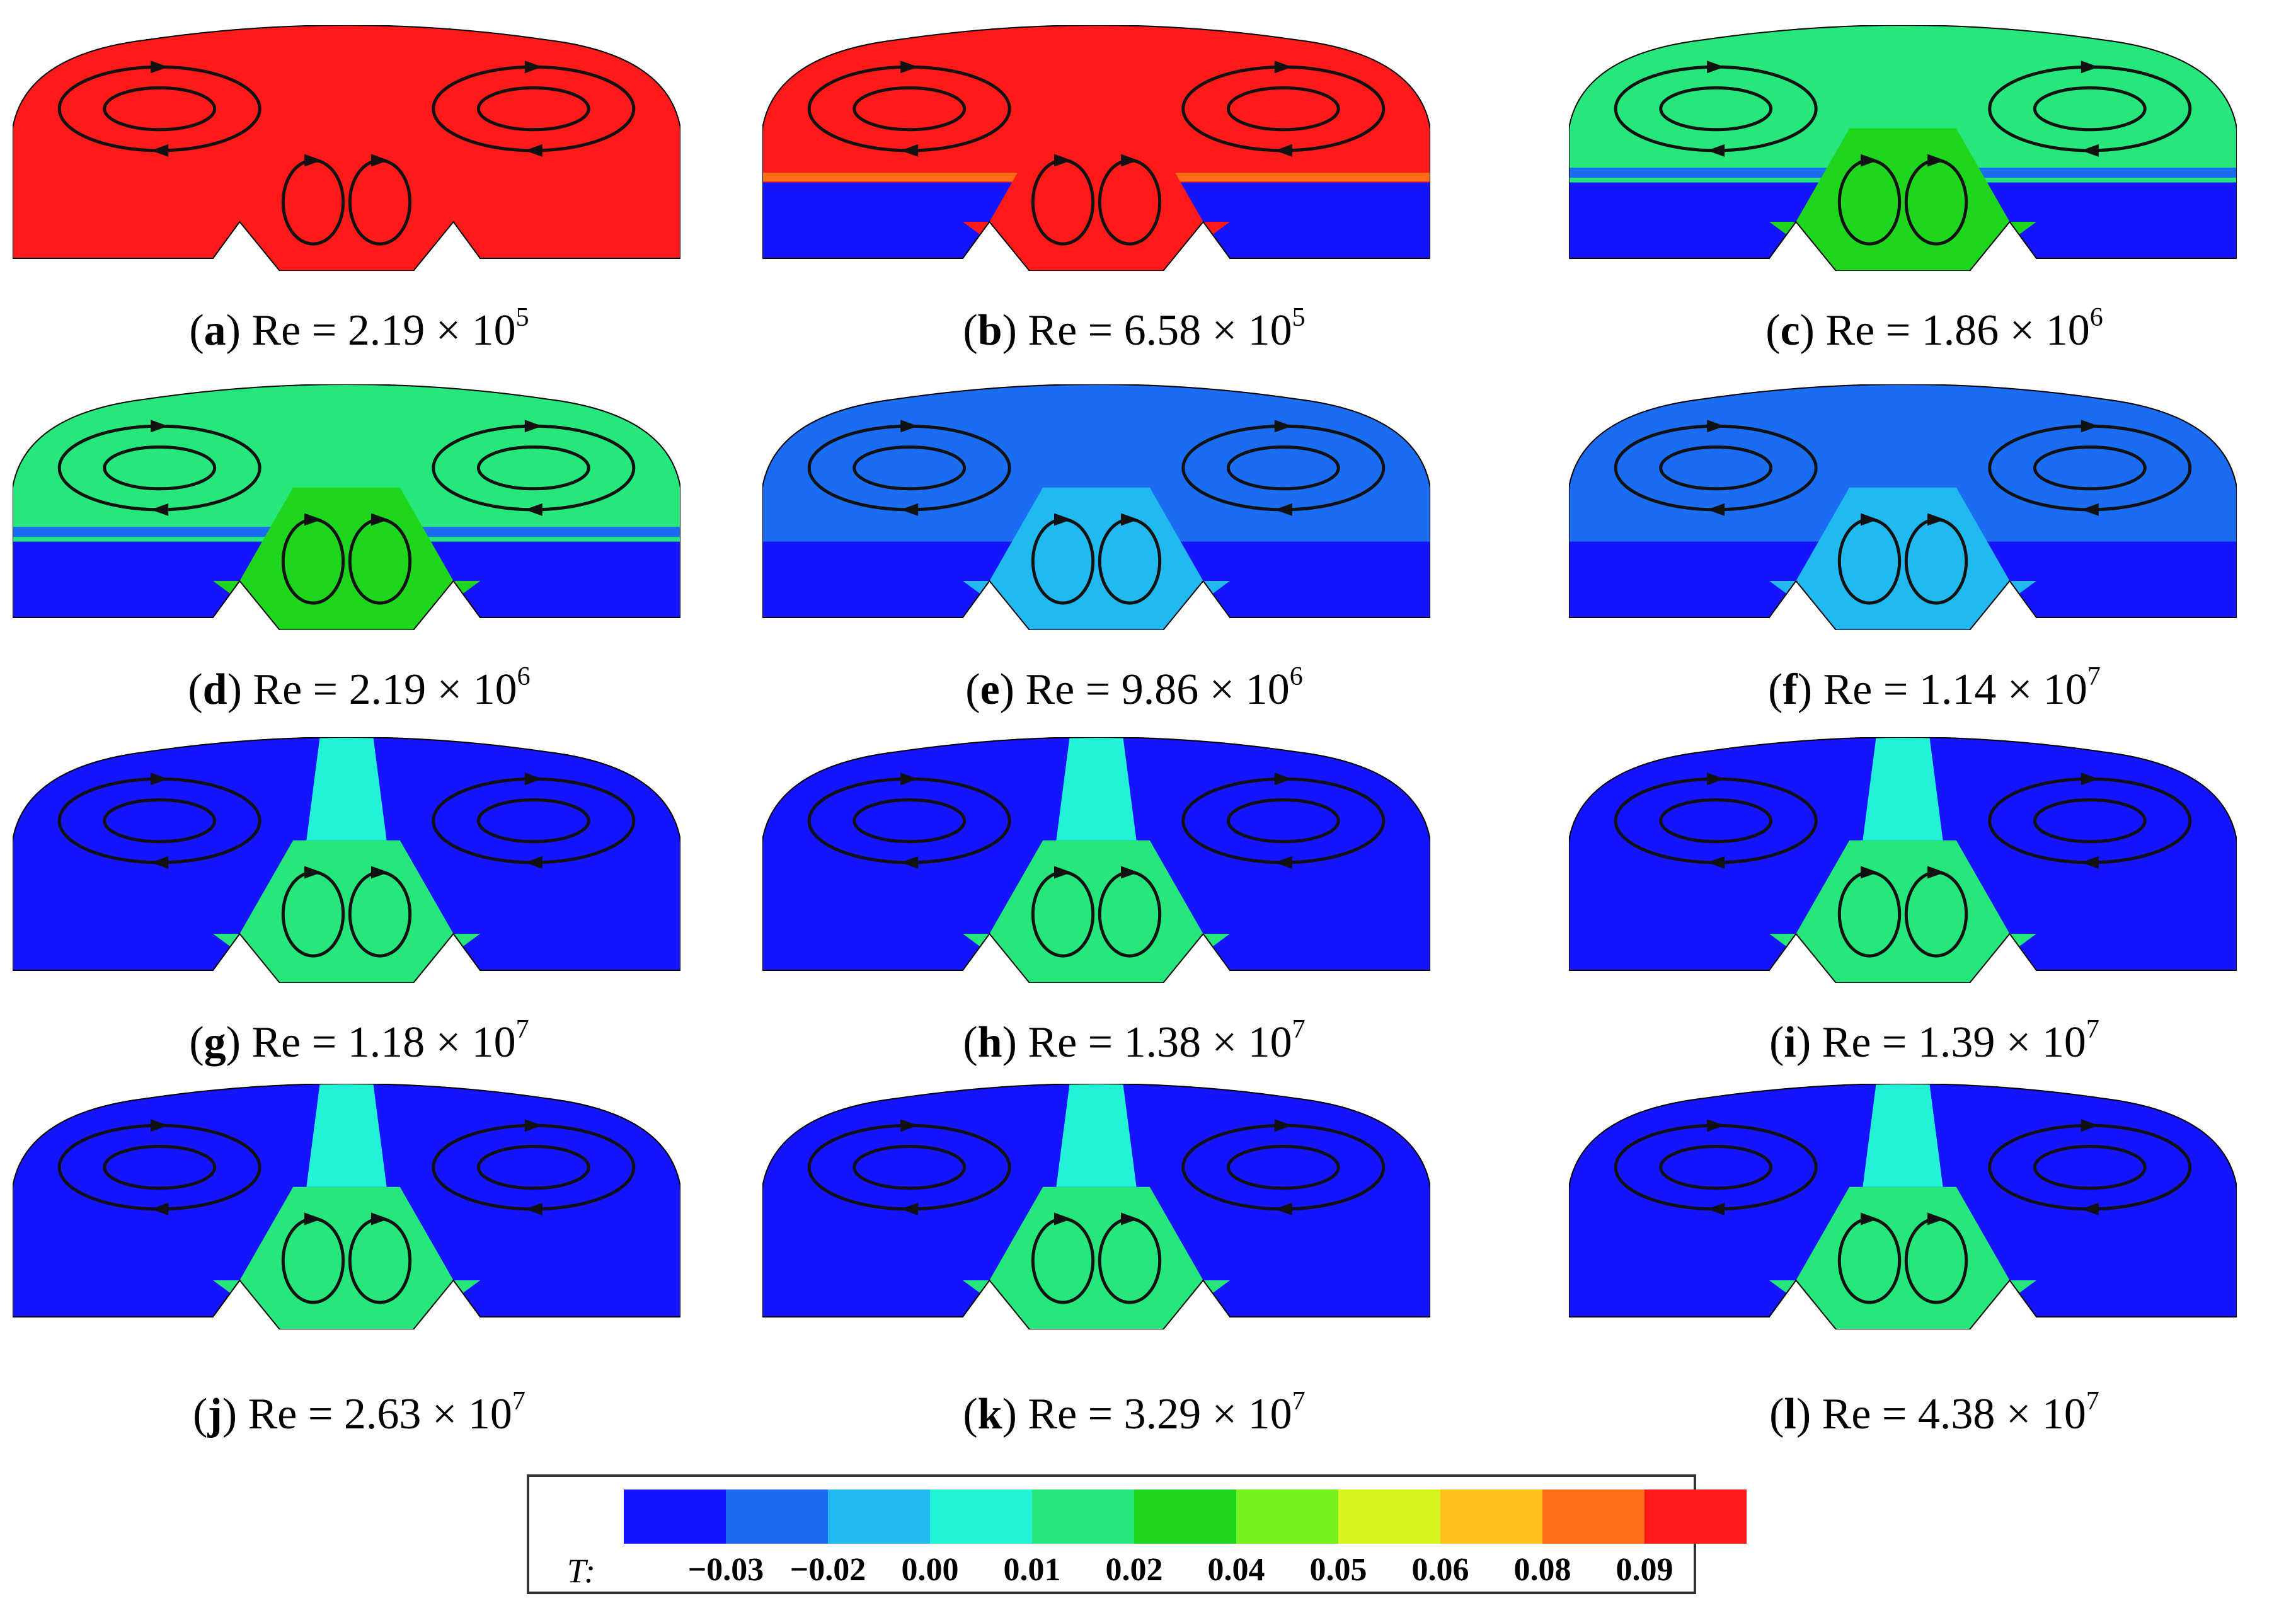 This screenshot has height=1613, width=2296. Describe the element at coordinates (990, 690) in the screenshot. I see `panel-letter: e` at that location.